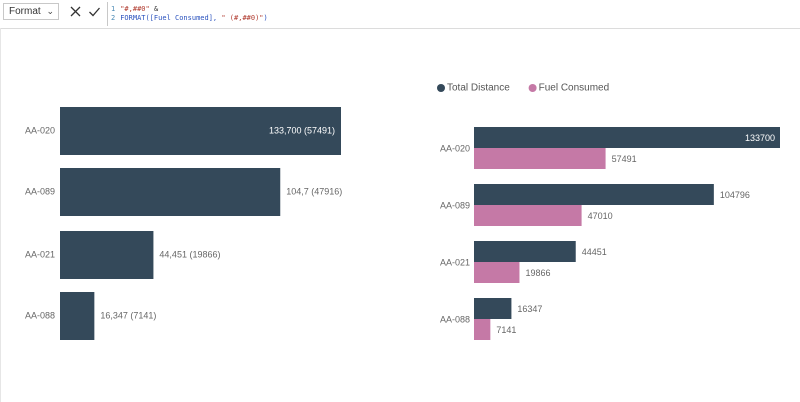 The image size is (800, 402). I want to click on formula-token: ), so click(265, 18).